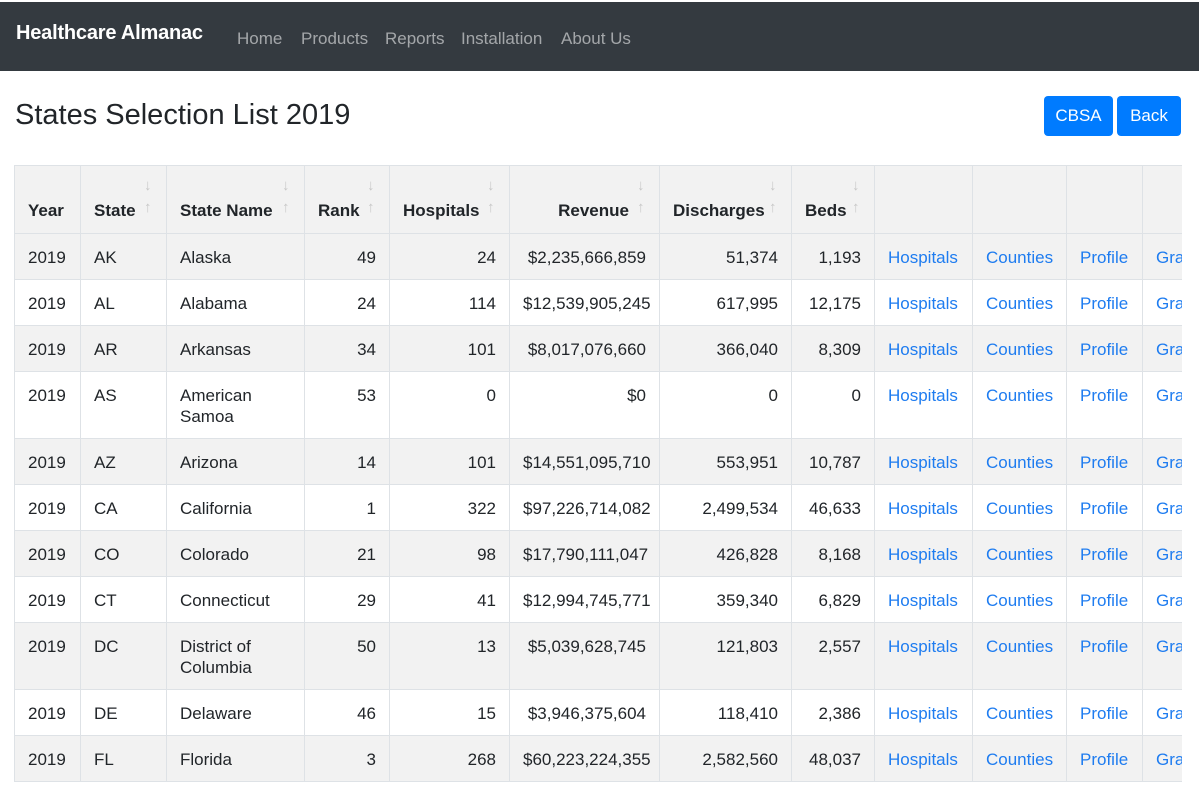 This screenshot has height=791, width=1199. Describe the element at coordinates (235, 405) in the screenshot. I see `cell-state-name: American Samoa` at that location.